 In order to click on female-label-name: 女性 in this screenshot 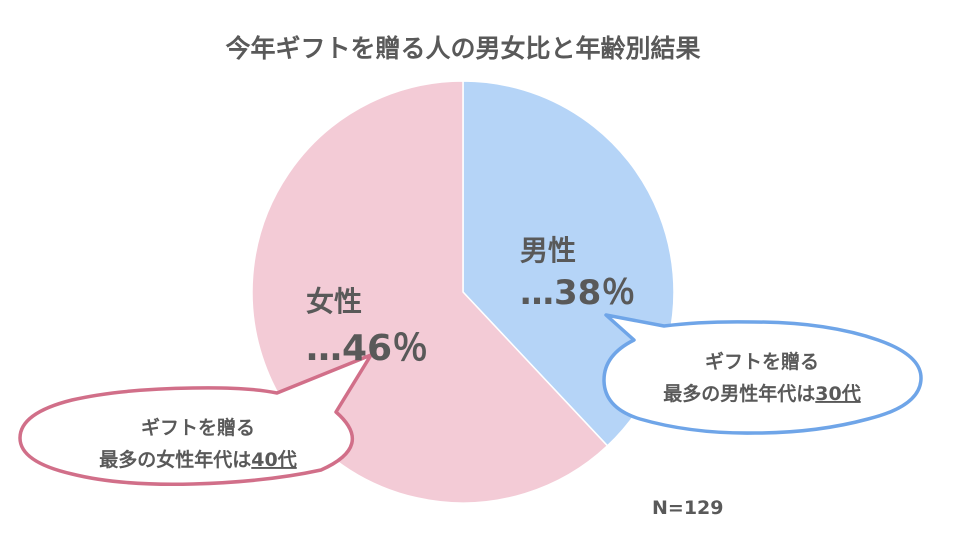, I will do `click(334, 301)`.